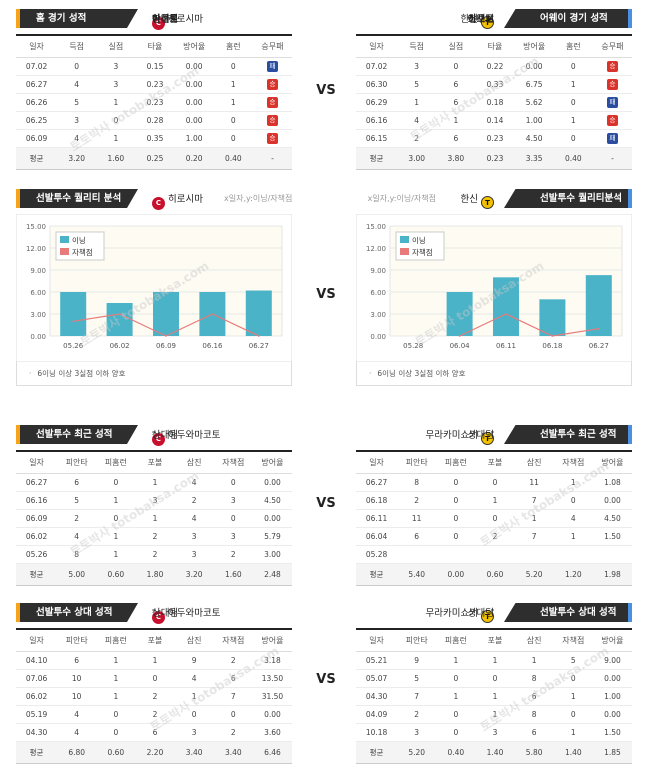 The image size is (650, 779). Describe the element at coordinates (376, 714) in the screenshot. I see `table-cell: 04.09` at that location.